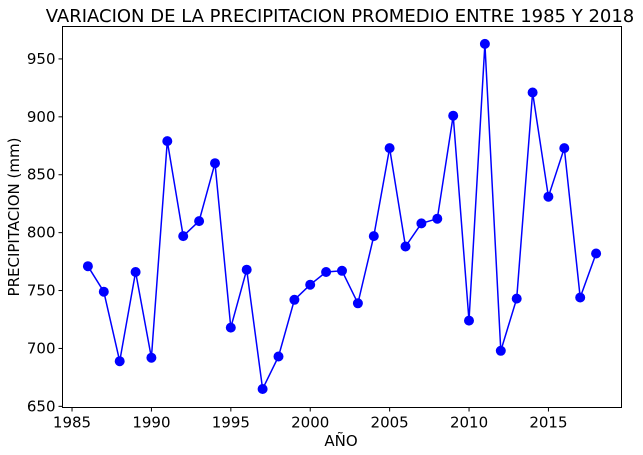  Describe the element at coordinates (87, 266) in the screenshot. I see `data-point-1986` at that location.